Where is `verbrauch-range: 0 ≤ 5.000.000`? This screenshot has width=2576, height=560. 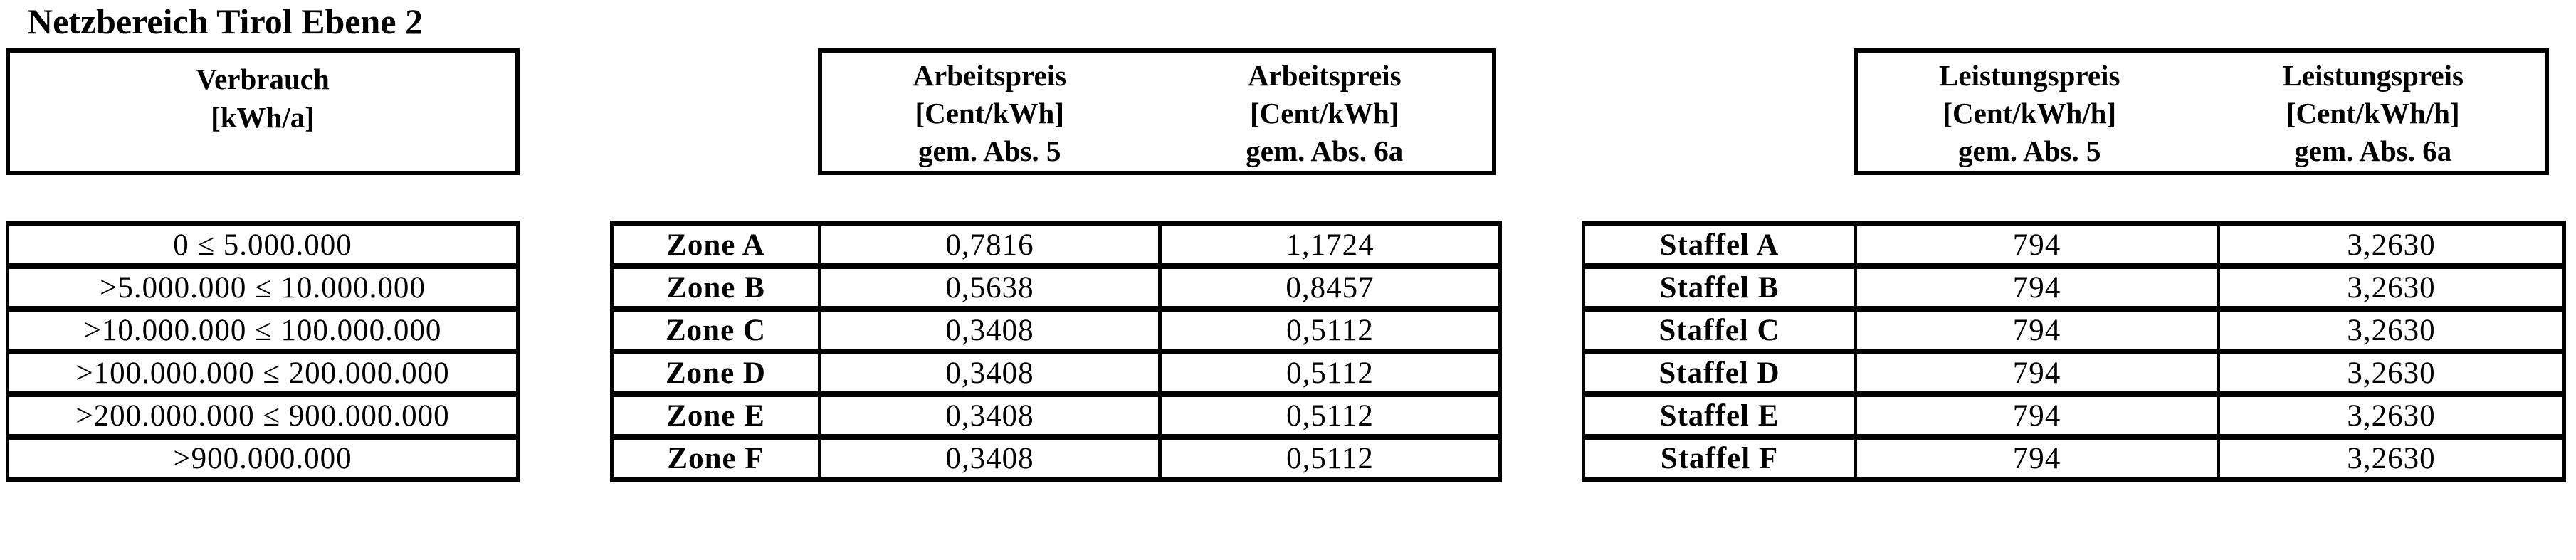 verbrauch-range: 0 ≤ 5.000.000 is located at coordinates (262, 245).